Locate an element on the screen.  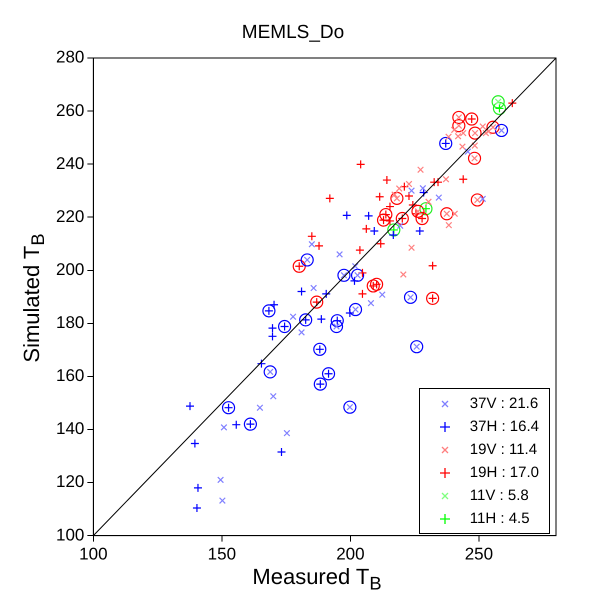
legend-label: 11V : 5.8 is located at coordinates (499, 496).